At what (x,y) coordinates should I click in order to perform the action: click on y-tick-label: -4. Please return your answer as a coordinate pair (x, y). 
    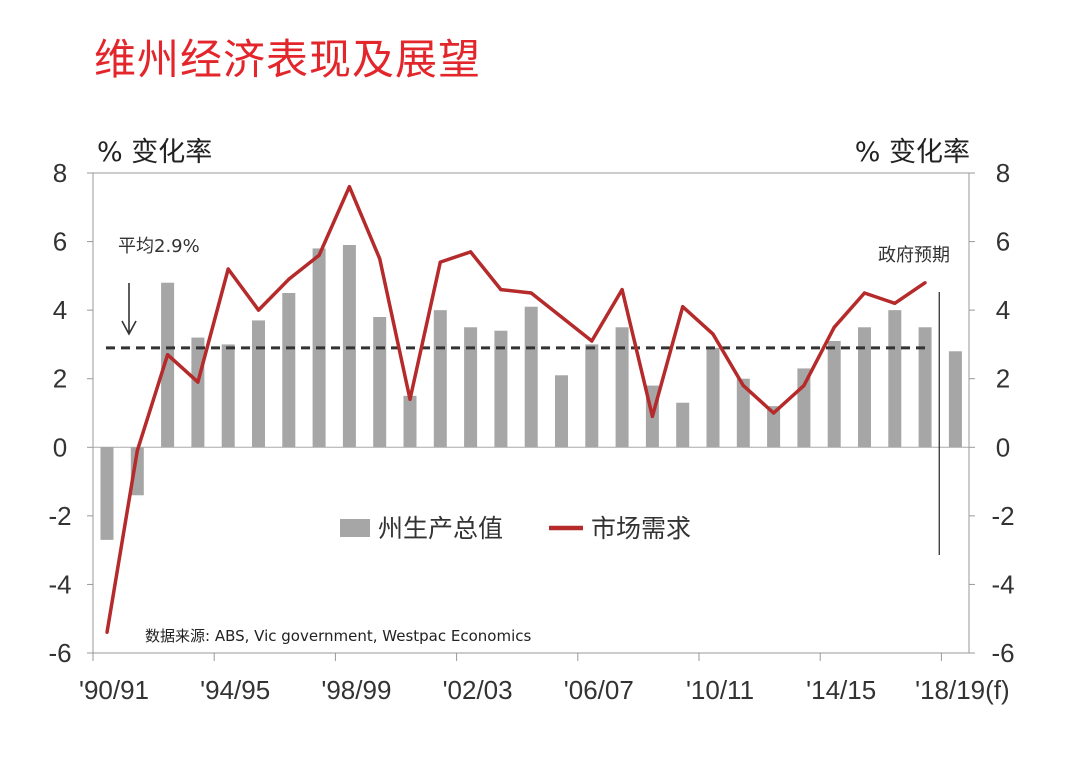
    Looking at the image, I should click on (59, 584).